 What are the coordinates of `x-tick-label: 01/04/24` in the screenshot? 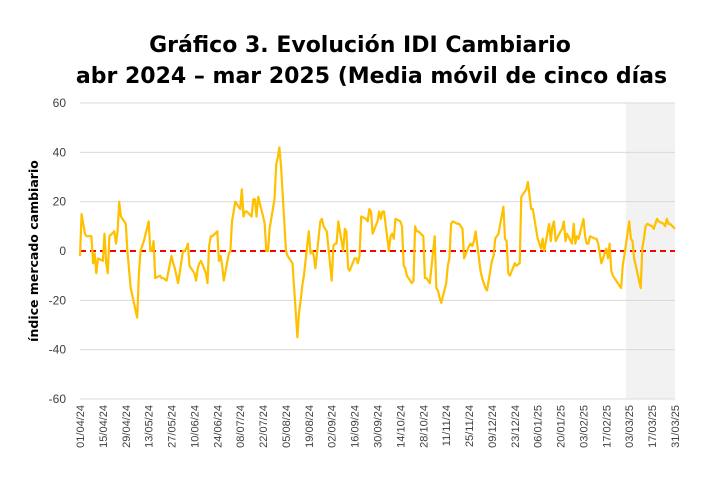 It's located at (81, 426).